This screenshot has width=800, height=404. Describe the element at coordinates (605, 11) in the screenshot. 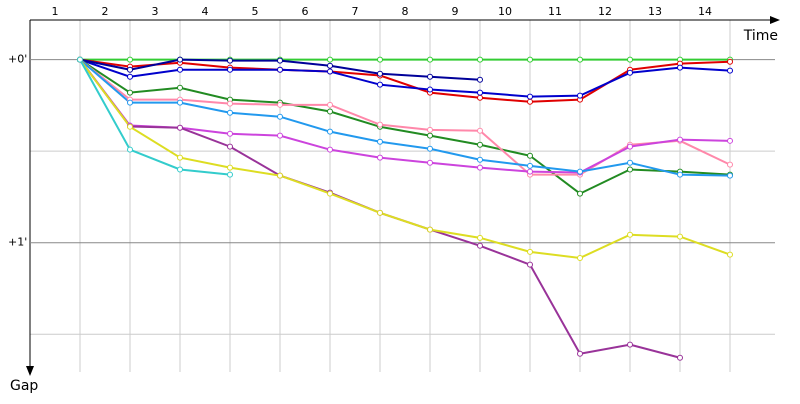

I see `x-tick-label: 12` at that location.